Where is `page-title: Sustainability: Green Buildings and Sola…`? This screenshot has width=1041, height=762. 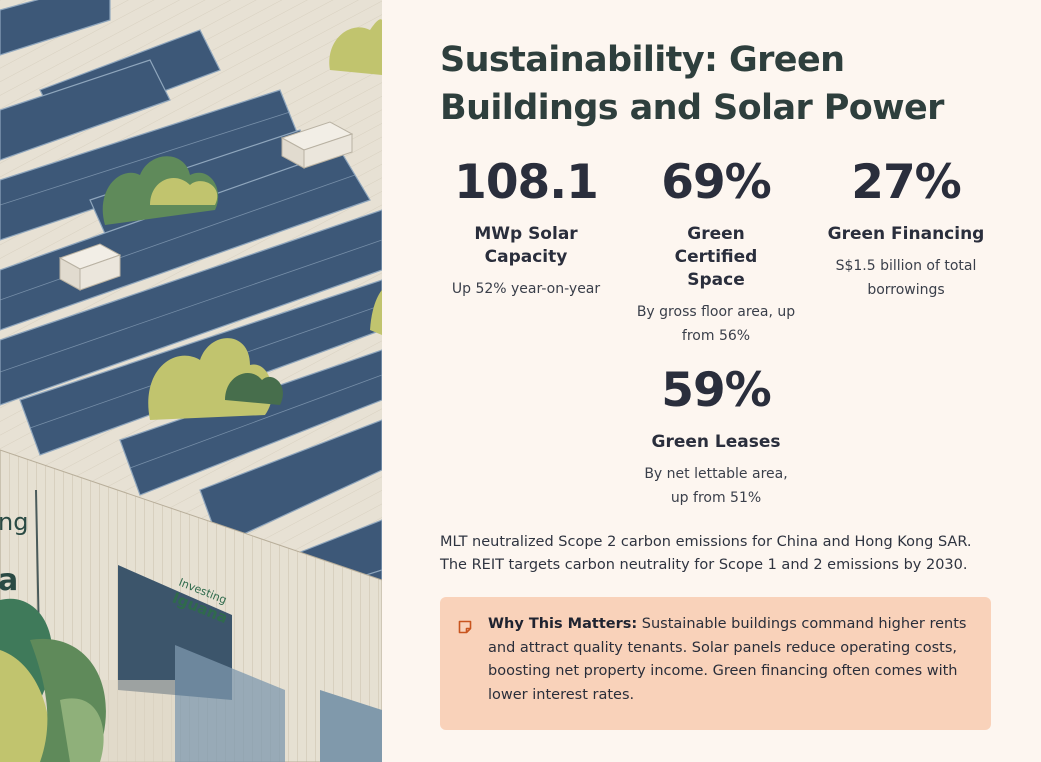 page-title: Sustainability: Green Buildings and Sola… is located at coordinates (692, 84).